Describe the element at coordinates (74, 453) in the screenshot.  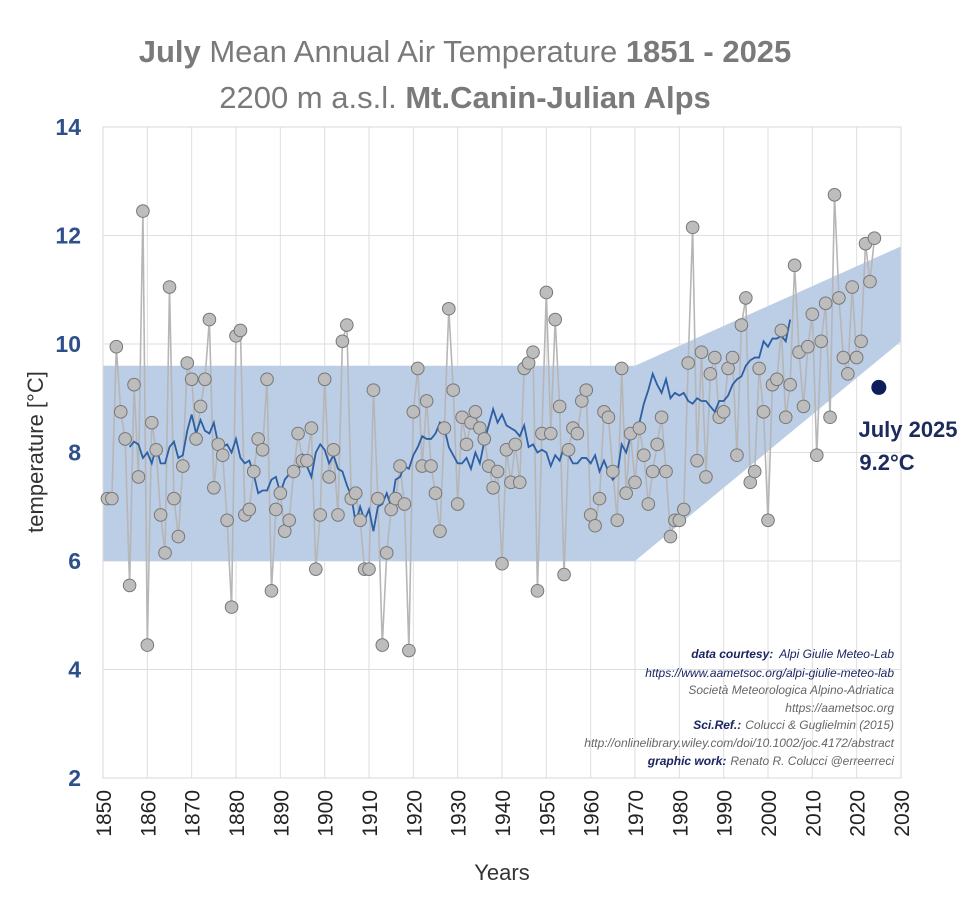
I see `y-tick-label: 8` at that location.